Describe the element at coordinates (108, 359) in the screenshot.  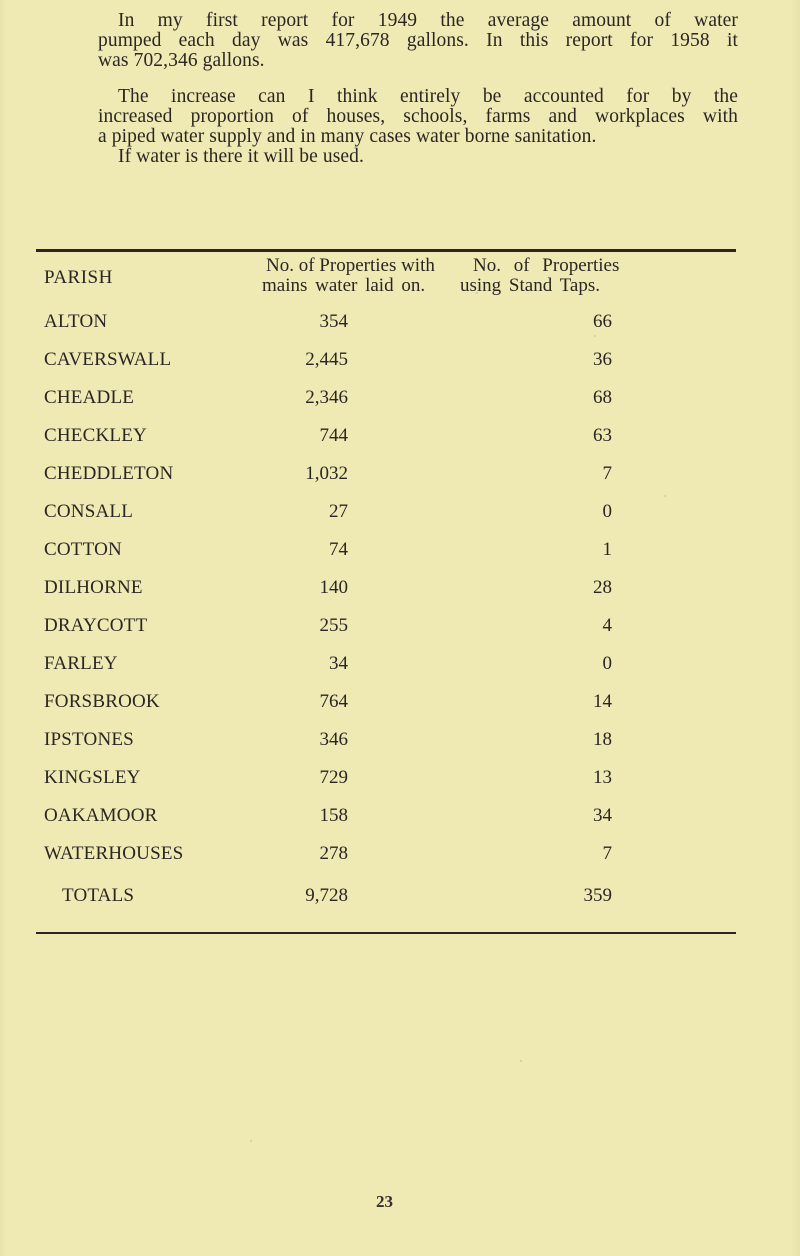
I see `parish-name: CAVERSWALL` at that location.